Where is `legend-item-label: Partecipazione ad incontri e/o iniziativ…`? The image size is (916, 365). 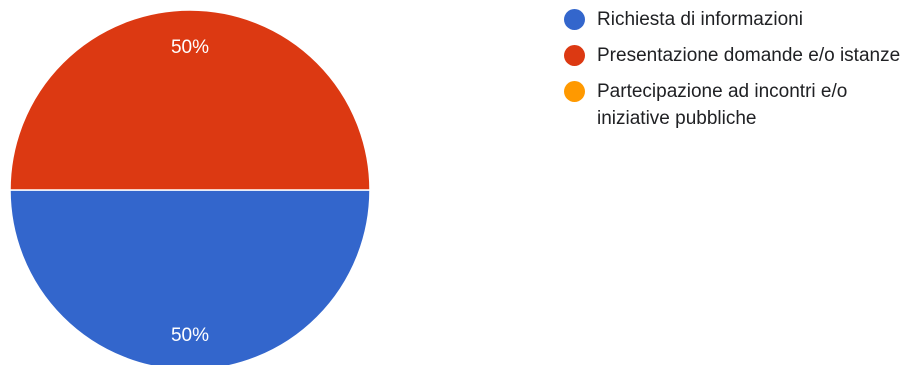 legend-item-label: Partecipazione ad incontri e/o iniziativ… is located at coordinates (722, 105).